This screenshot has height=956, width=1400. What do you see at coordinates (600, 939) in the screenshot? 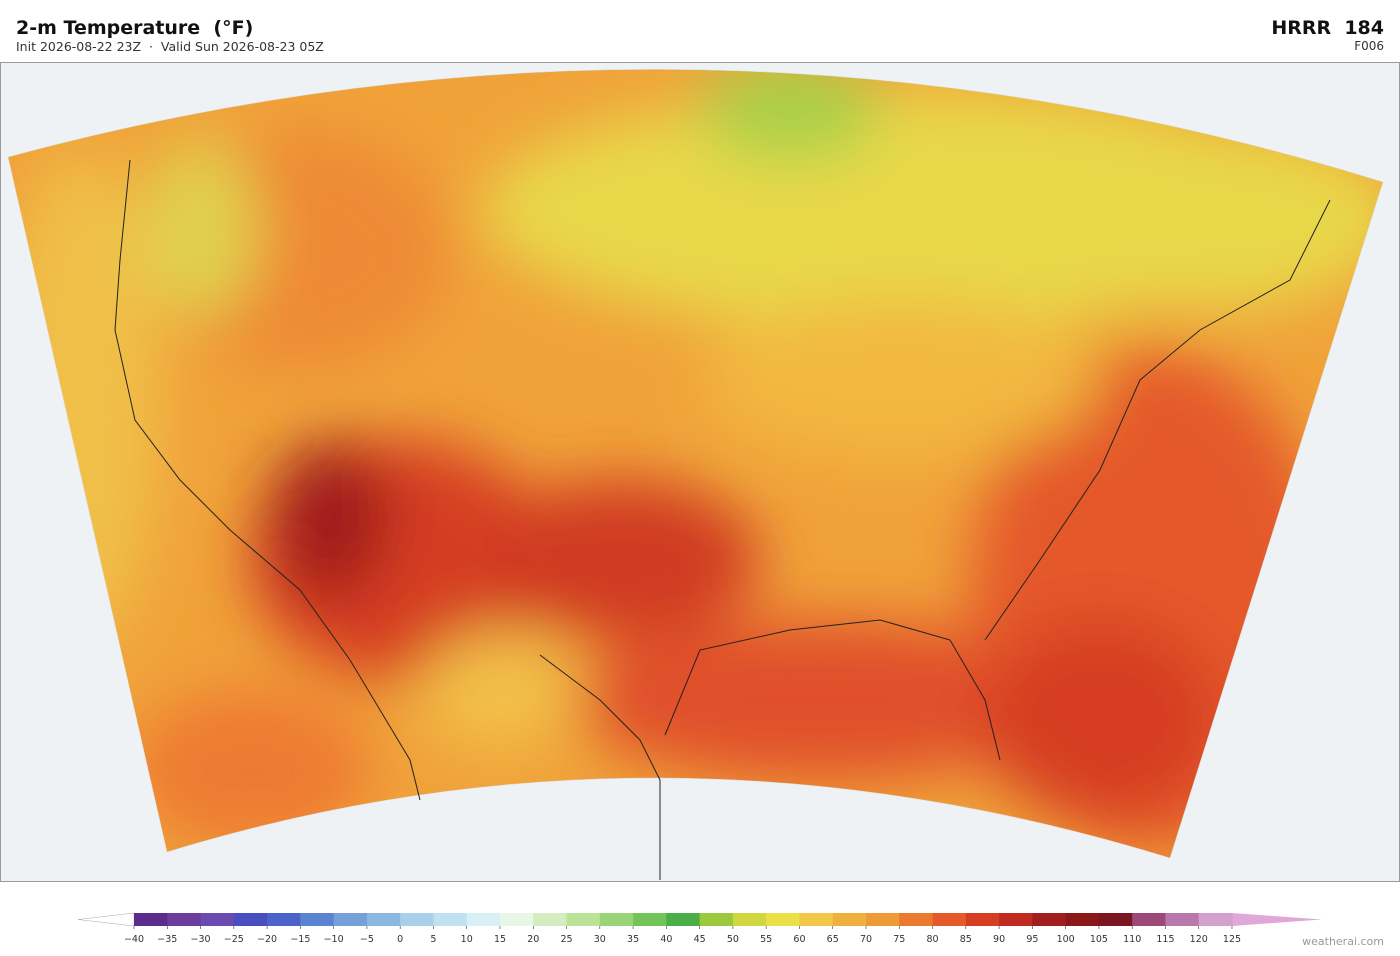
I see `colorbar-tick-label: 30` at bounding box center [600, 939].